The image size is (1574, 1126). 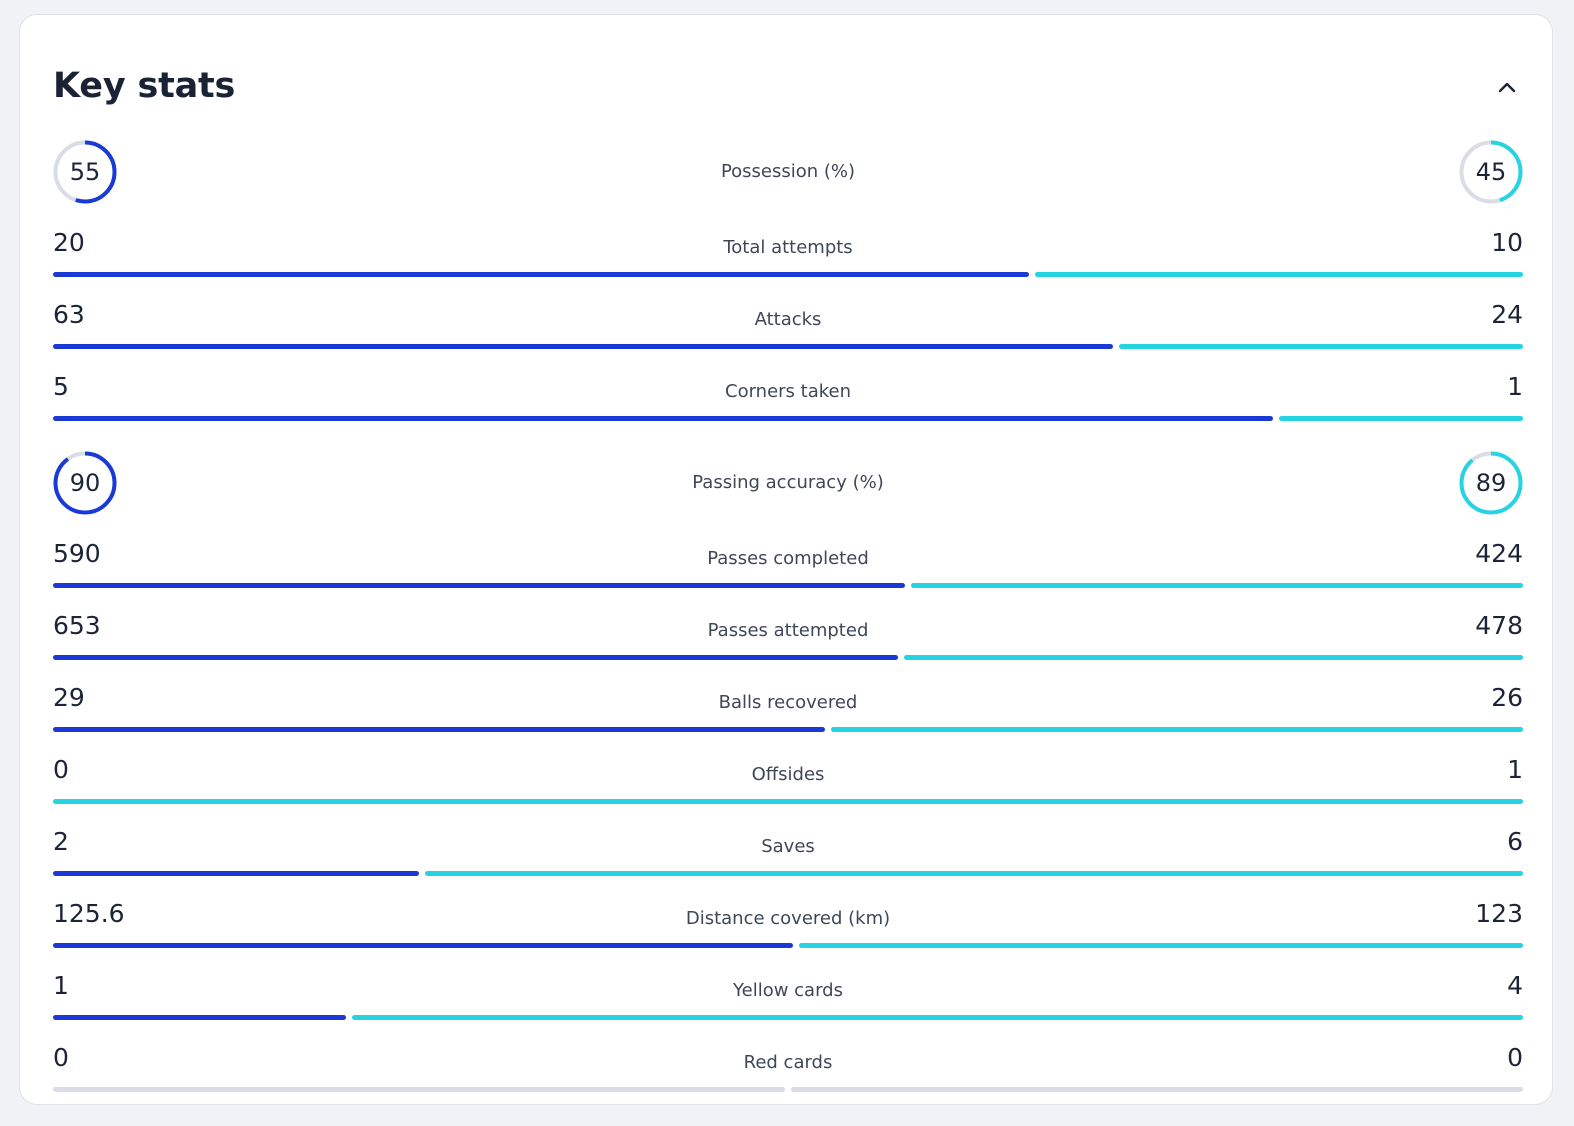 I want to click on home-value: 63, so click(x=69, y=314).